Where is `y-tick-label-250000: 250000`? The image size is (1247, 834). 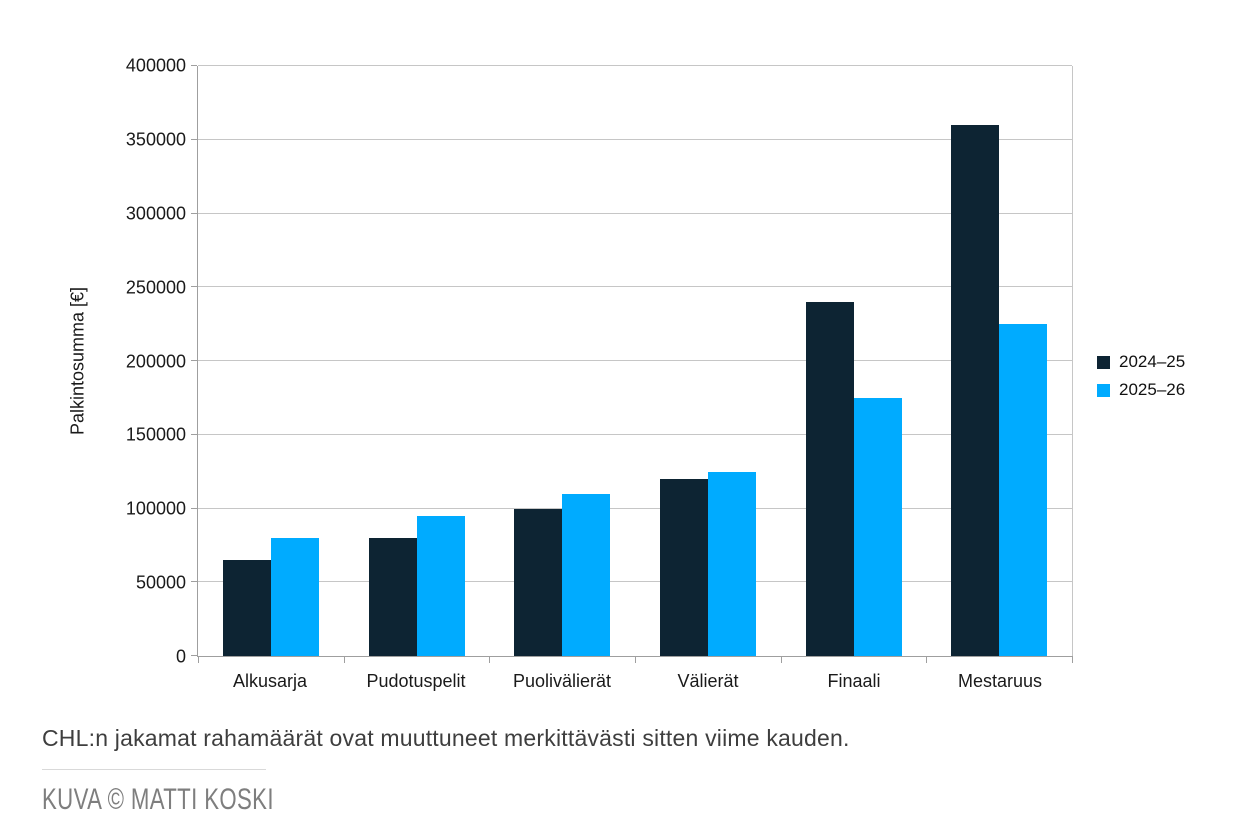
y-tick-label-250000: 250000 is located at coordinates (155, 287).